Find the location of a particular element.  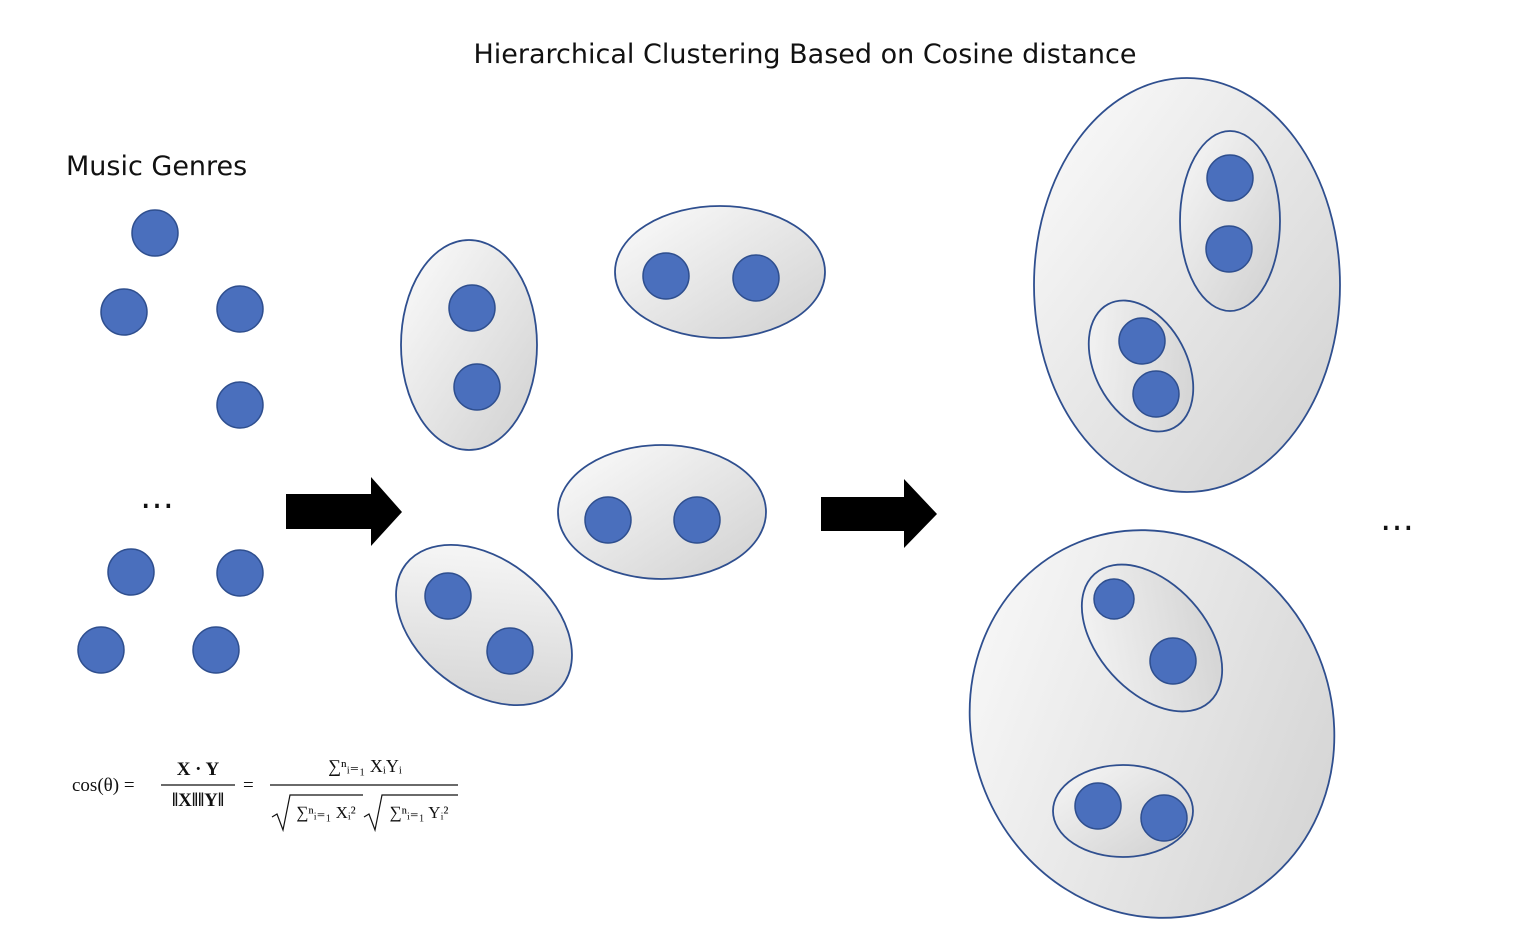

formula-frac1-numerator: X · Y is located at coordinates (198, 769).